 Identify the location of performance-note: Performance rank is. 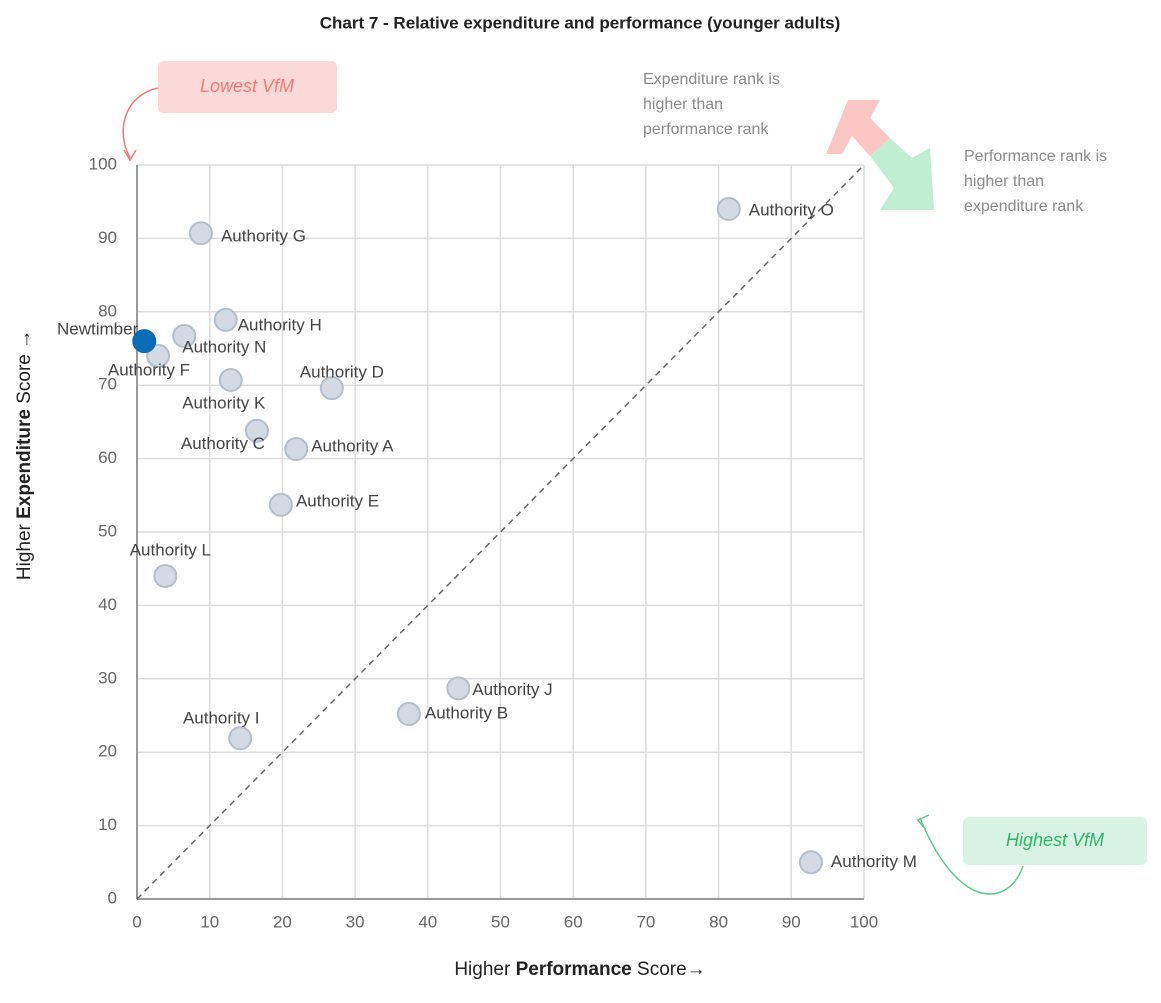
(1035, 156).